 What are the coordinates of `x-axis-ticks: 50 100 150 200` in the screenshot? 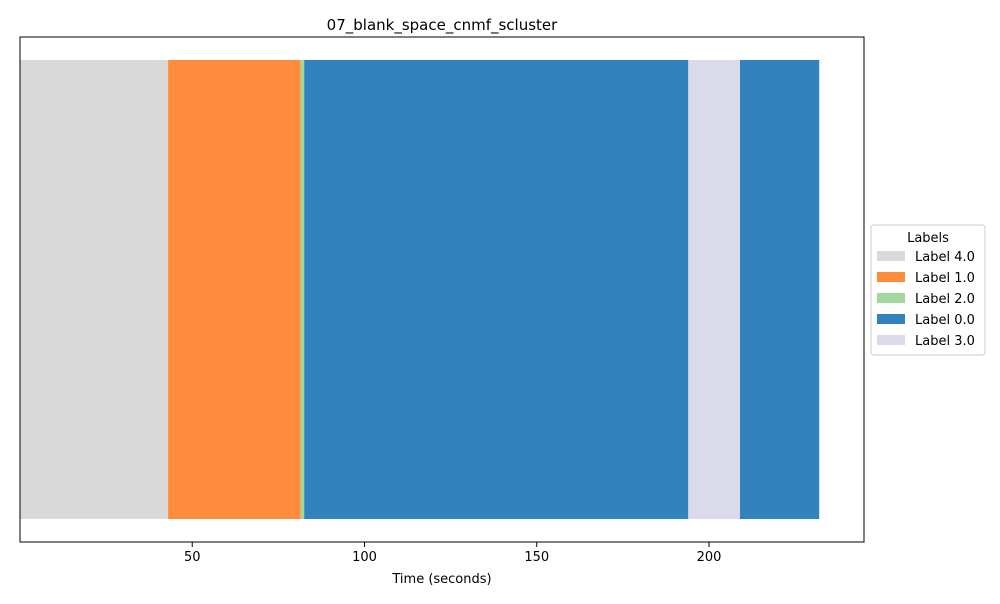 It's located at (452, 553).